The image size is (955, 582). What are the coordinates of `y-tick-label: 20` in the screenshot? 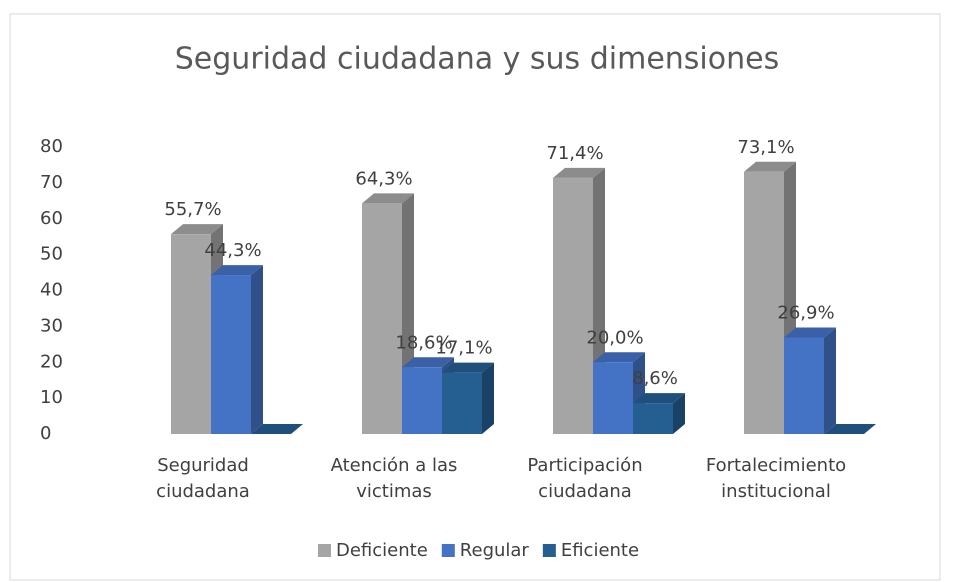 It's located at (51, 361).